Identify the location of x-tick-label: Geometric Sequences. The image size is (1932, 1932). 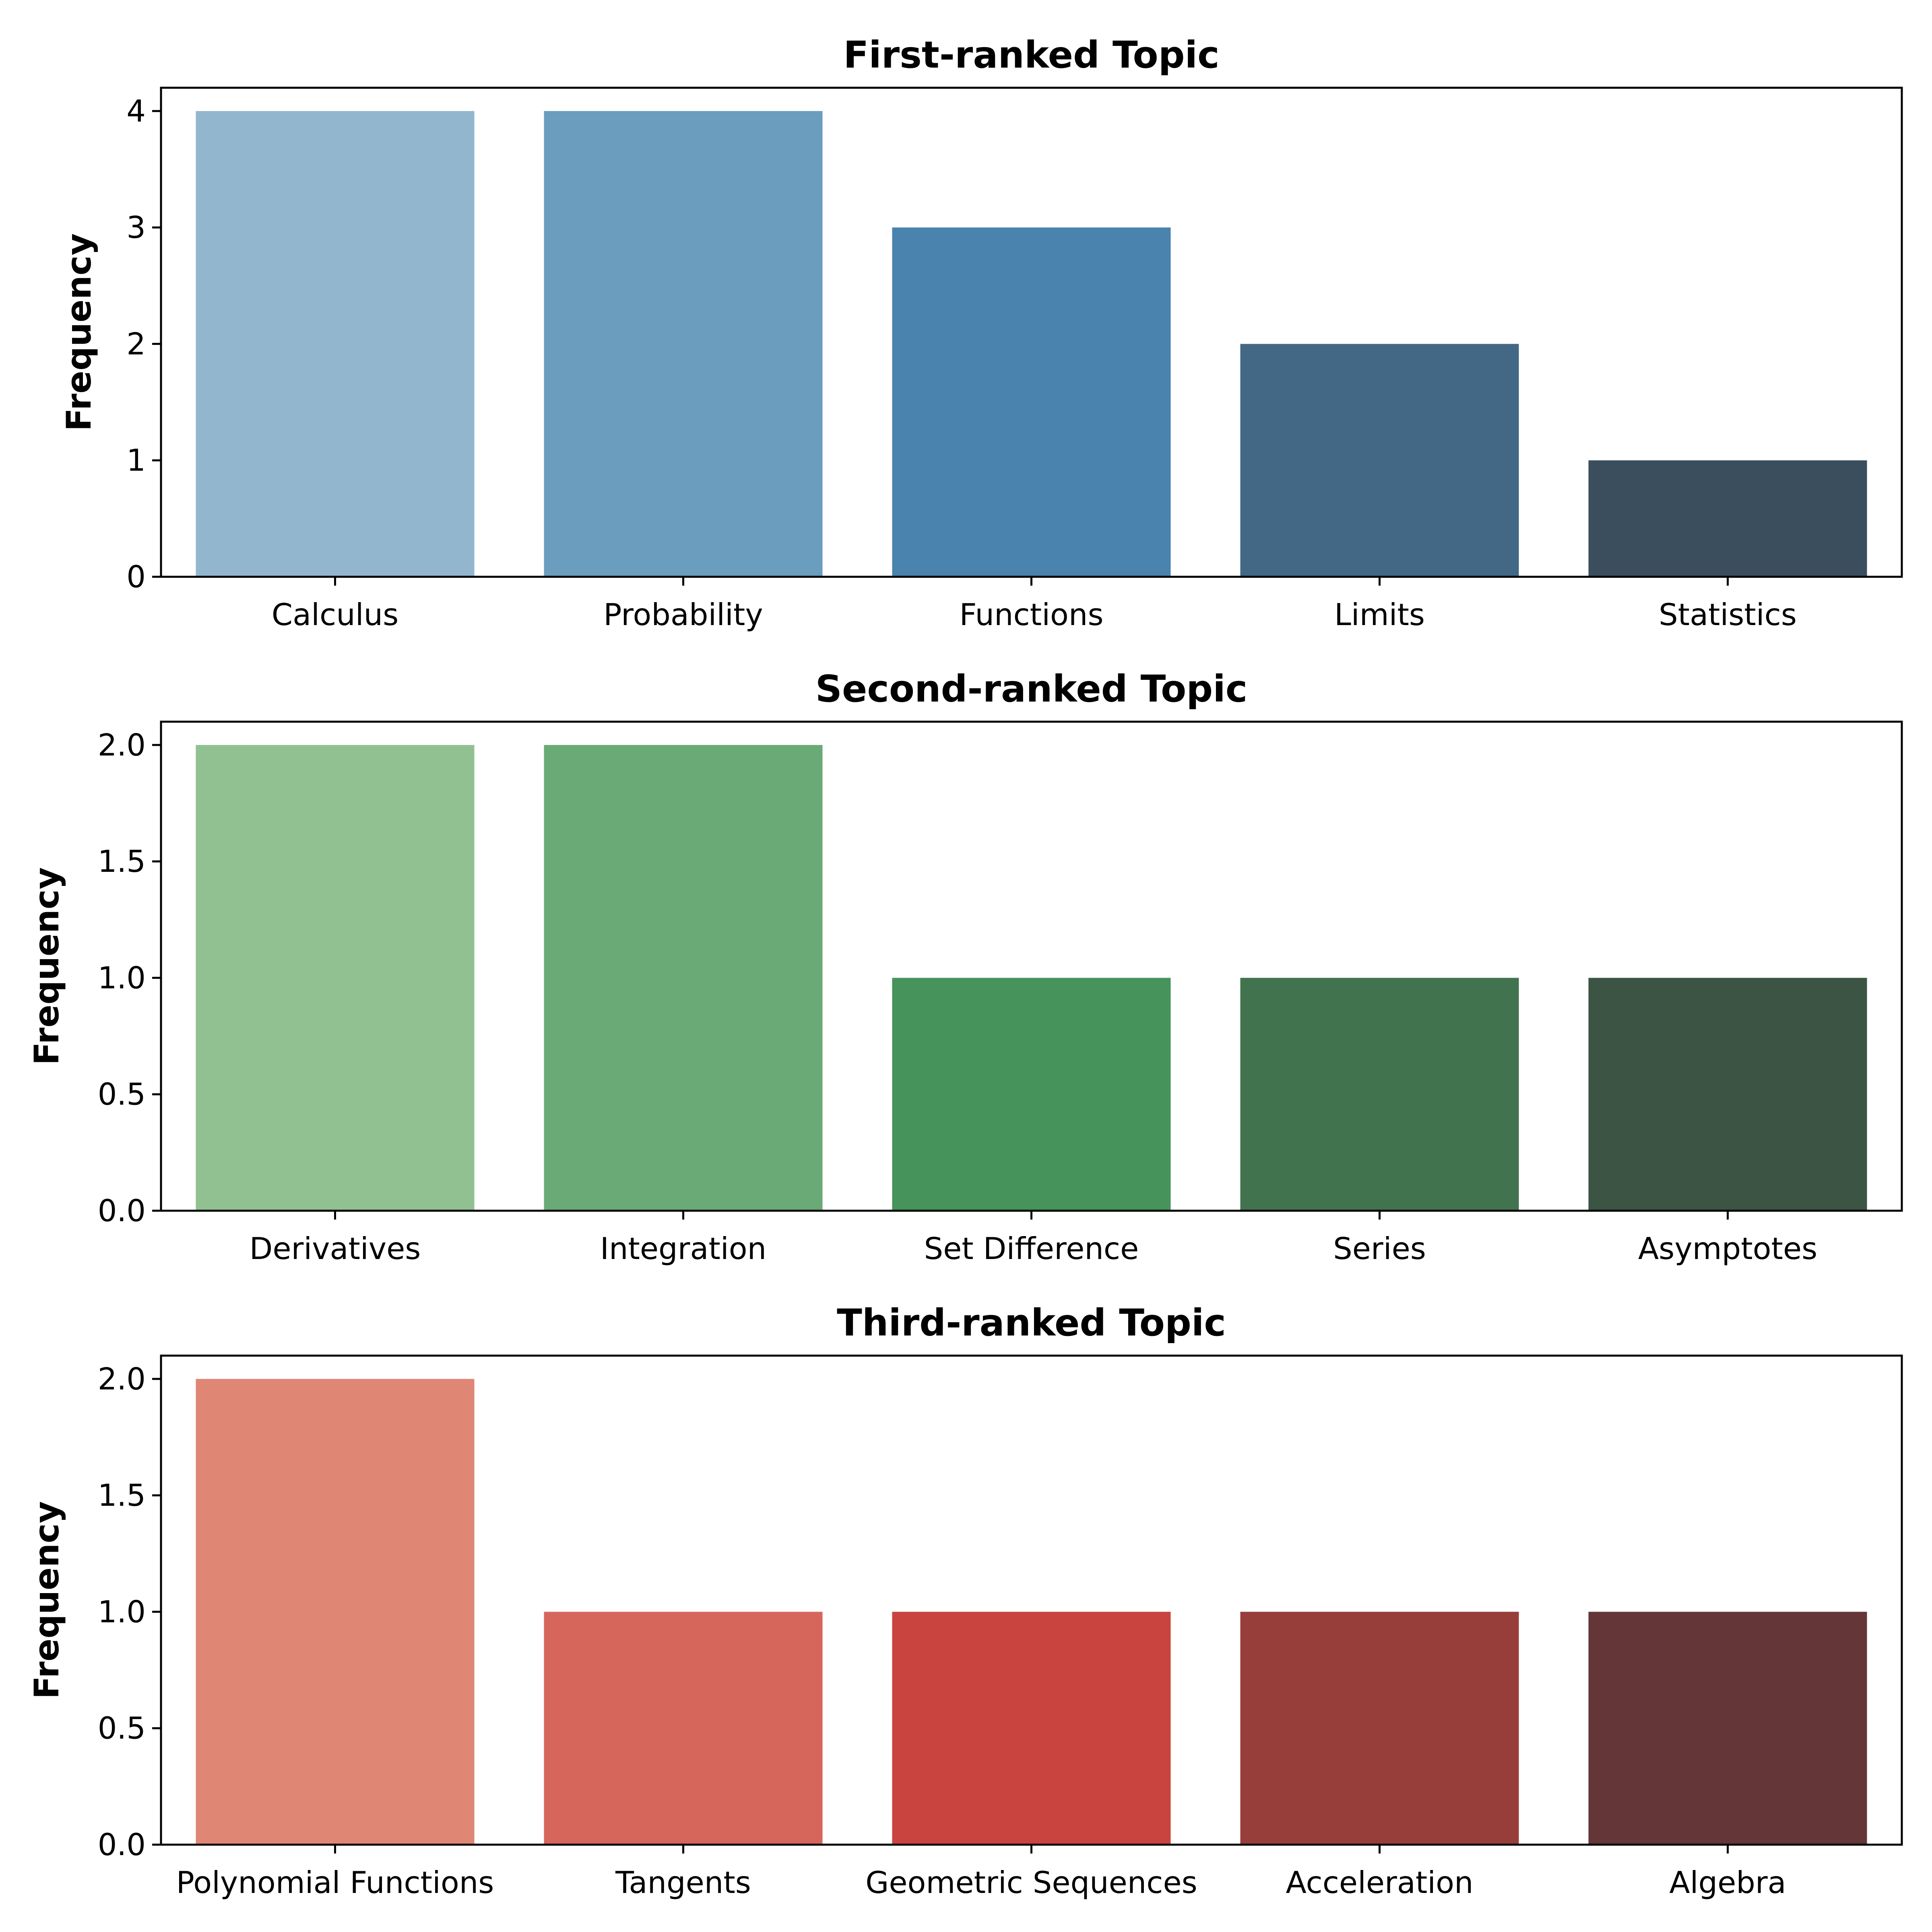
(1031, 1882).